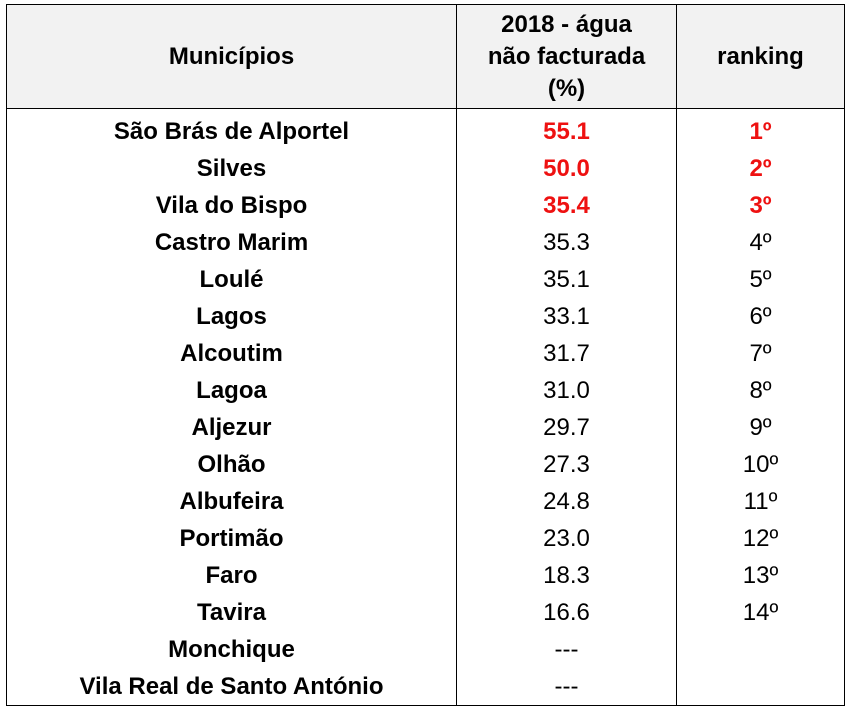  I want to click on rank-cell: 4º, so click(760, 242).